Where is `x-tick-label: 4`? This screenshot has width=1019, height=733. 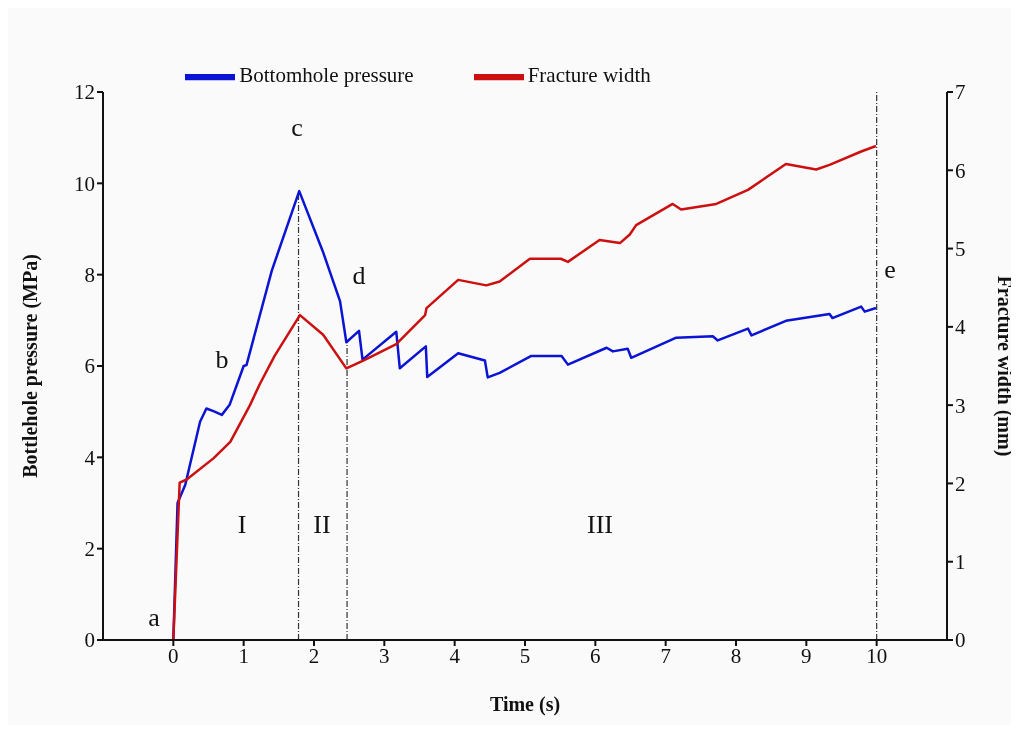 x-tick-label: 4 is located at coordinates (455, 655).